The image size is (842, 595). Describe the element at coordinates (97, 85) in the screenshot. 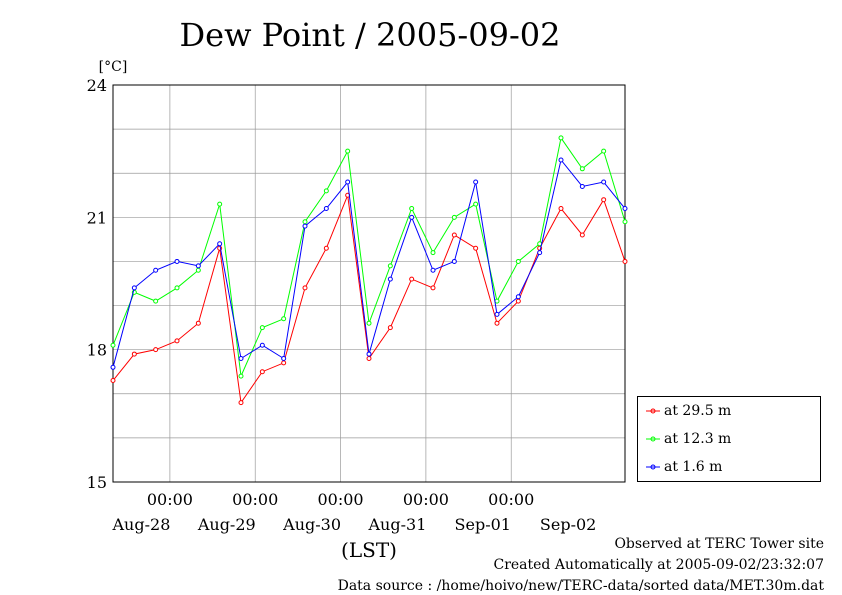

I see `y-tick-label: 24` at that location.